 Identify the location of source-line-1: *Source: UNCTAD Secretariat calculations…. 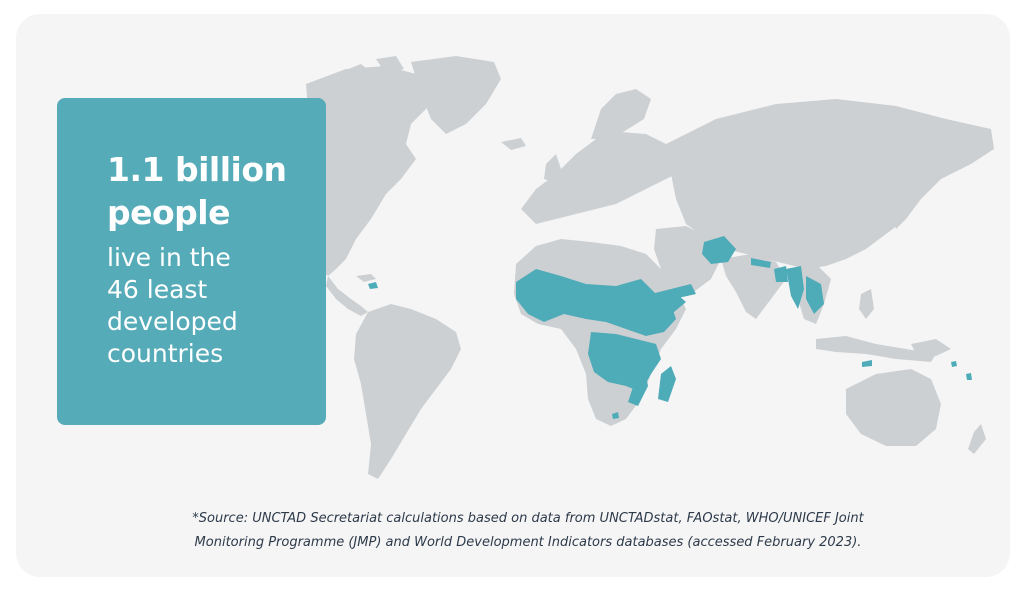
(528, 518).